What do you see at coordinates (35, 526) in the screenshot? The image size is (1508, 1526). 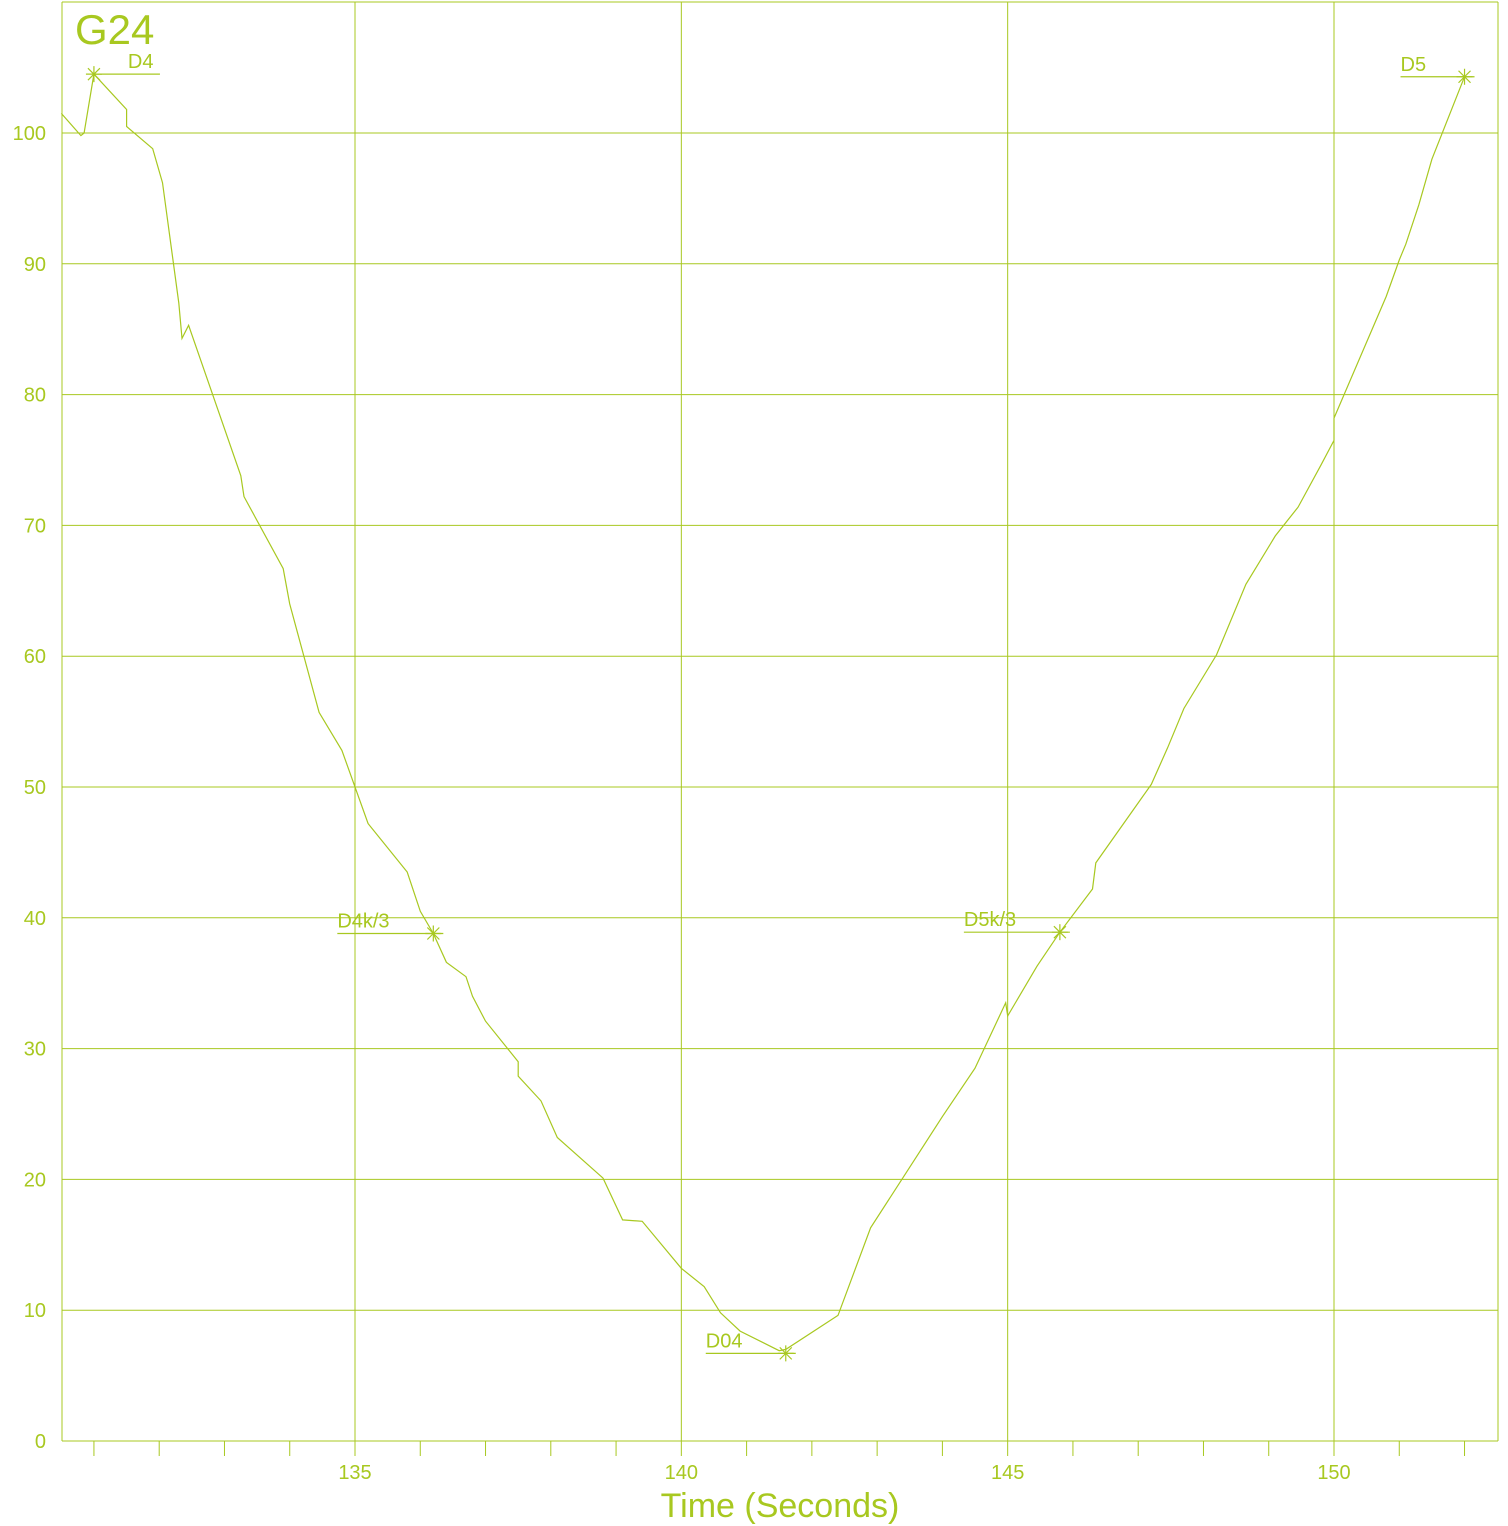 I see `y-tick-label: 70` at bounding box center [35, 526].